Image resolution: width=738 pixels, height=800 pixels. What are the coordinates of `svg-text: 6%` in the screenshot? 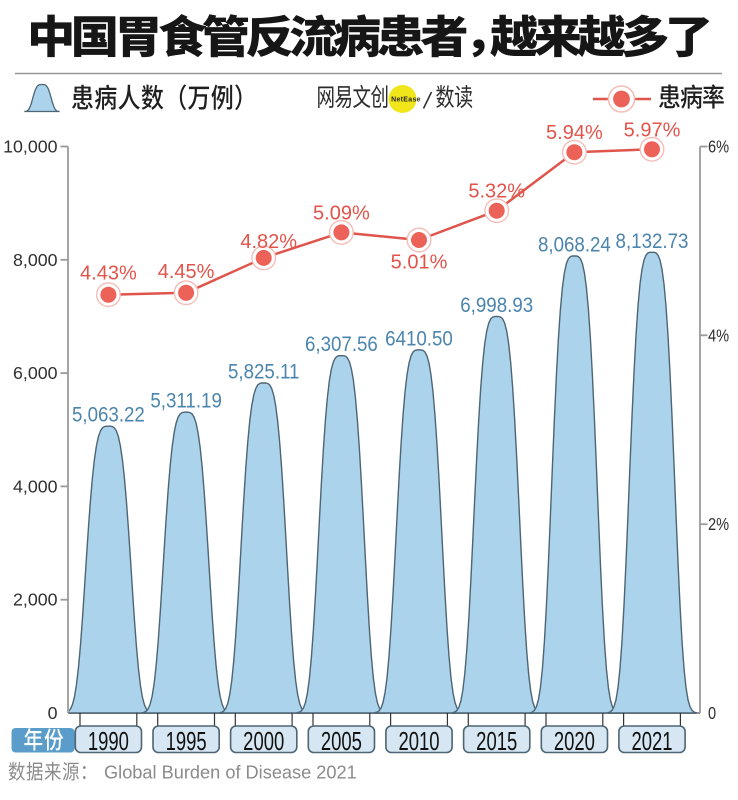 It's located at (718, 147).